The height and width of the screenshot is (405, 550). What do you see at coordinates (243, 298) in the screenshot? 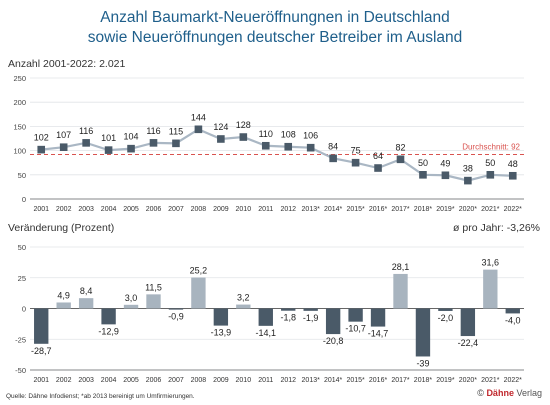
I see `bar-data-label: 3,2` at bounding box center [243, 298].